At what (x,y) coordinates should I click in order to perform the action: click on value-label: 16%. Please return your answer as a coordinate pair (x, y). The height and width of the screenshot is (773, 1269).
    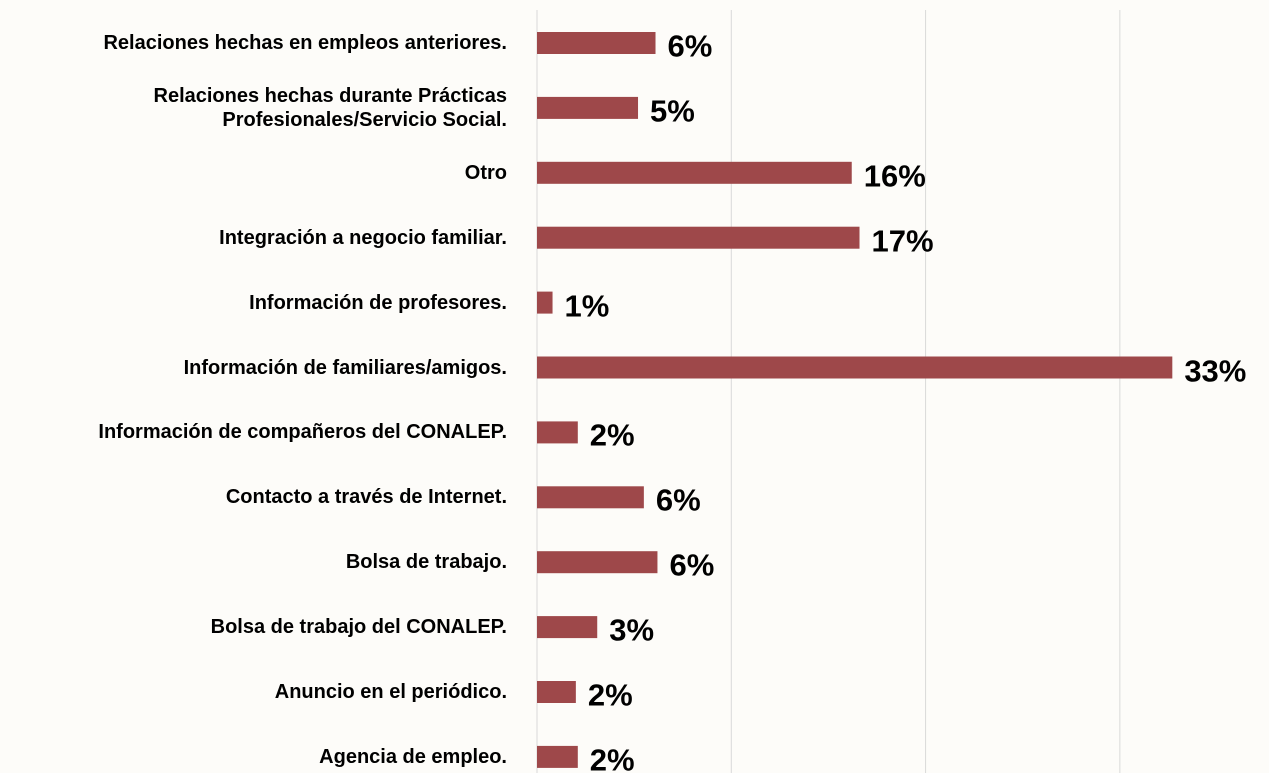
    Looking at the image, I should click on (894, 176).